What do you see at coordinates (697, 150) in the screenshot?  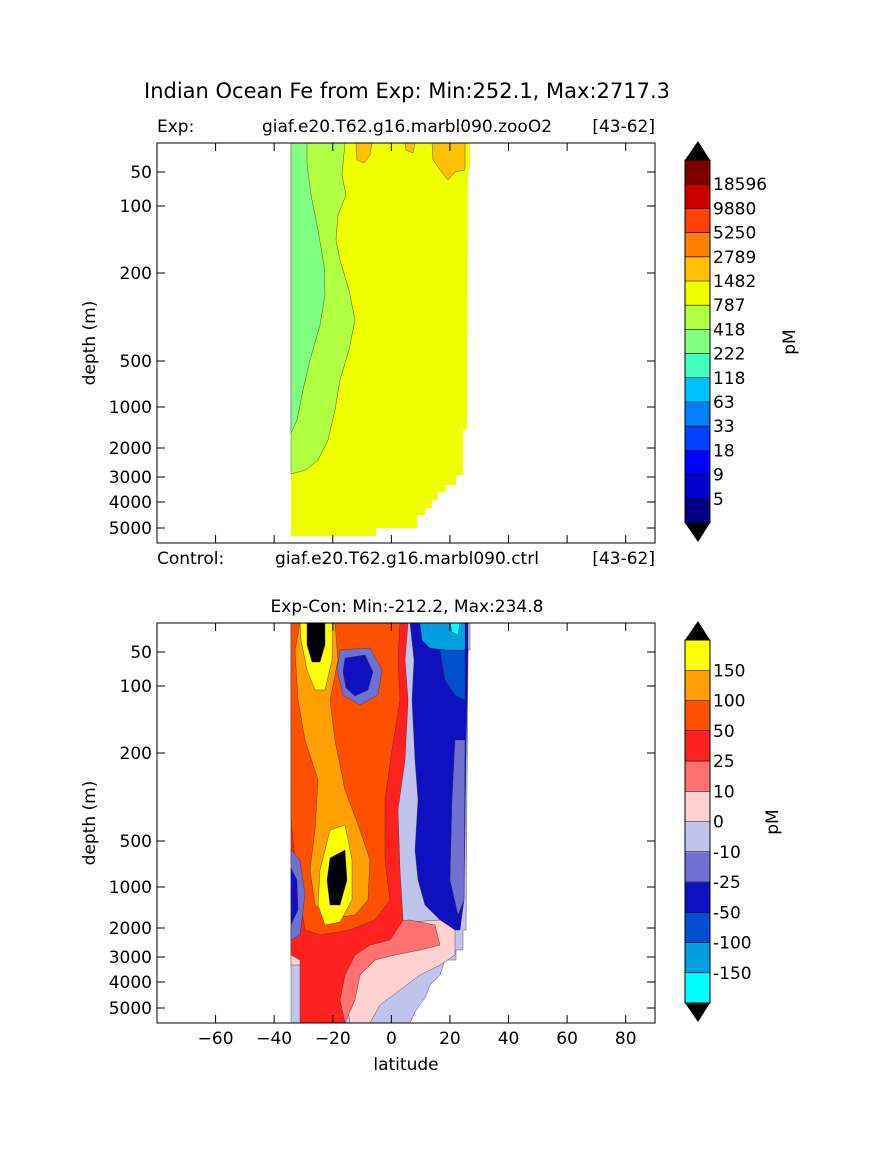 I see `colorbar-top-extend-max` at bounding box center [697, 150].